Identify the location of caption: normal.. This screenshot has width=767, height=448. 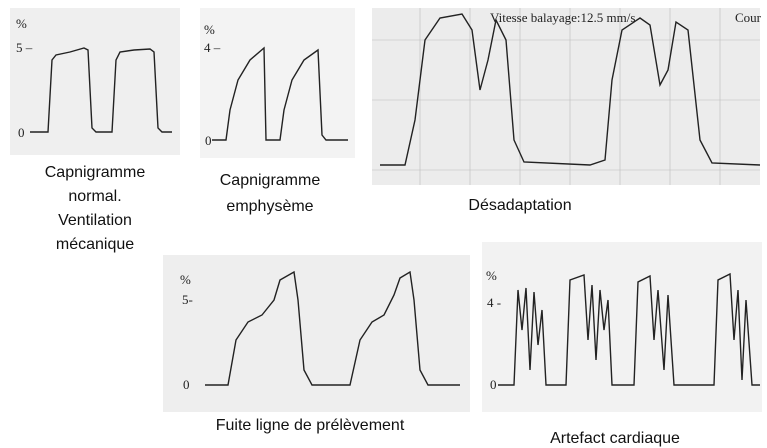
(94, 196).